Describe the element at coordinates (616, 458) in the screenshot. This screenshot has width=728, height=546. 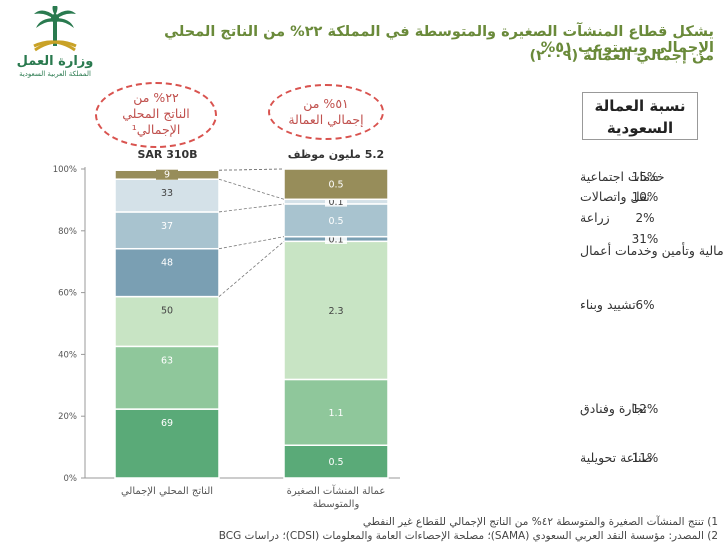
I see `sector-label: صناعة تحويلية` at that location.